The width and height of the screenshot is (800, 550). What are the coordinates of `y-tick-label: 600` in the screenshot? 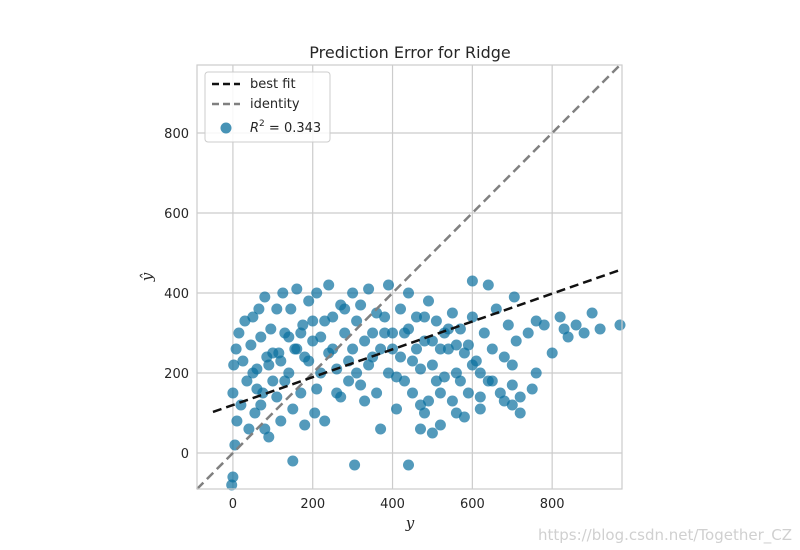 It's located at (176, 214).